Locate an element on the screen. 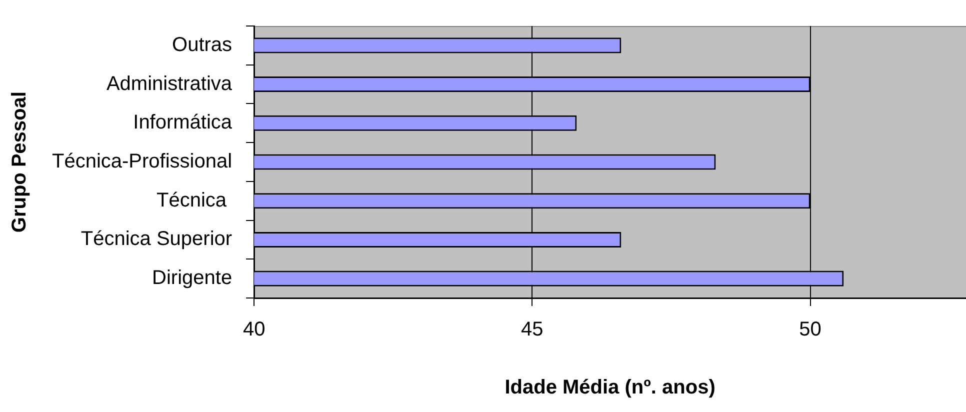 Image resolution: width=966 pixels, height=412 pixels. x-tick-label: 45 is located at coordinates (532, 329).